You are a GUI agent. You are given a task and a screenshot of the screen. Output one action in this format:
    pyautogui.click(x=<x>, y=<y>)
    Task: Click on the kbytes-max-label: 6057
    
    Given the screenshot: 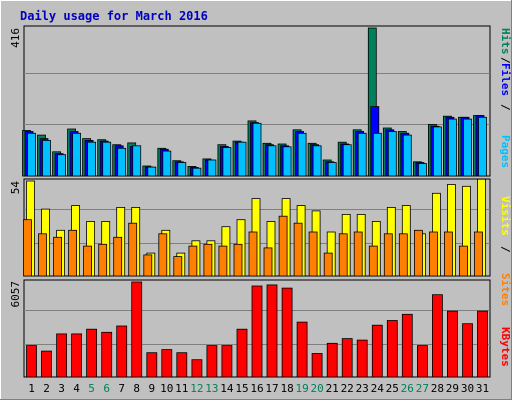 What is the action you would take?
    pyautogui.click(x=15, y=294)
    